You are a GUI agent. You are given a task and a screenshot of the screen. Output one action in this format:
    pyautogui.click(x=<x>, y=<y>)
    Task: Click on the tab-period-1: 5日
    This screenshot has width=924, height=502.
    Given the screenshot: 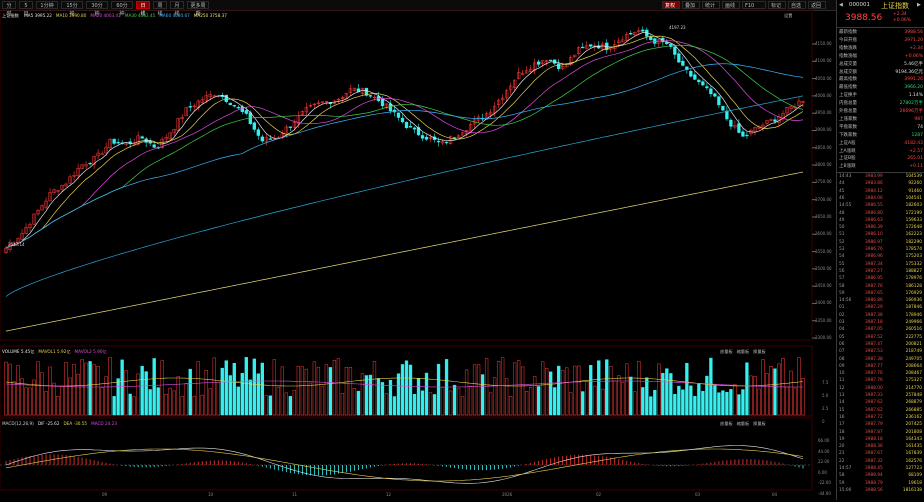 What is the action you would take?
    pyautogui.click(x=26, y=9)
    